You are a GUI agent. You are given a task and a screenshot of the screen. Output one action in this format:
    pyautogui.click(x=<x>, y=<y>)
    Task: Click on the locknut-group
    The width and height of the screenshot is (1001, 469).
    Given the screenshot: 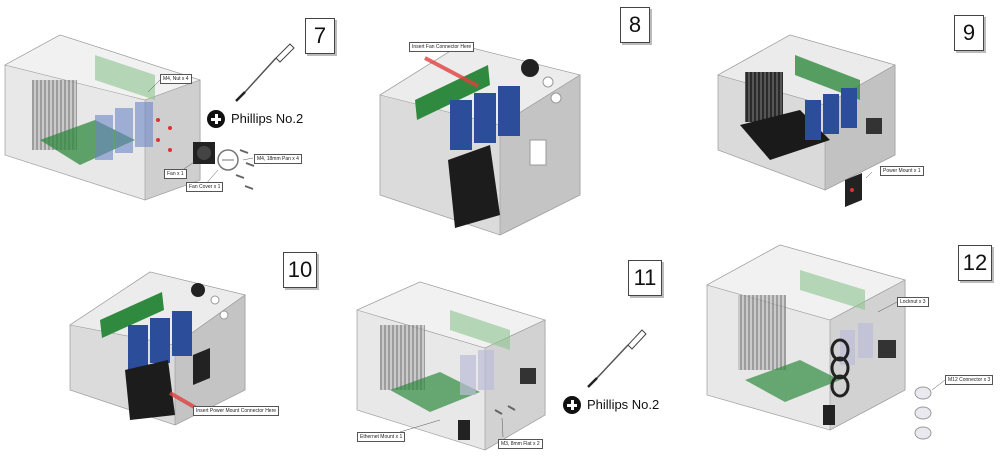 What is the action you would take?
    pyautogui.click(x=840, y=368)
    